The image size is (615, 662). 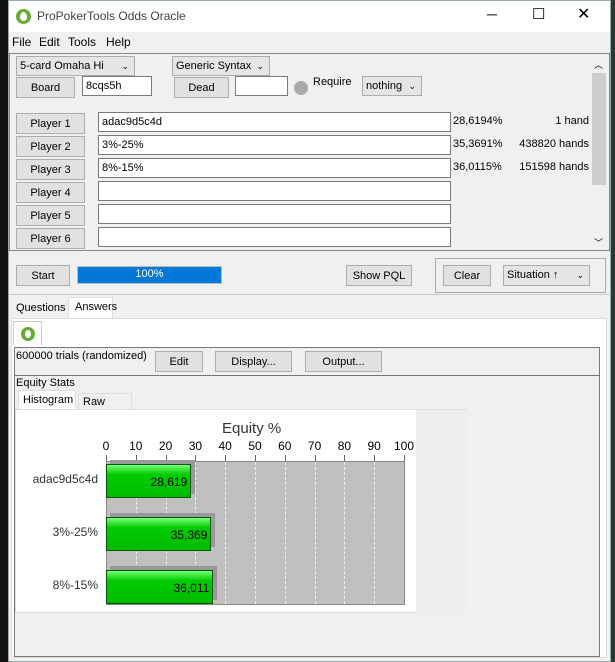 What do you see at coordinates (274, 168) in the screenshot?
I see `player-3-hand-input: 8%-15%` at bounding box center [274, 168].